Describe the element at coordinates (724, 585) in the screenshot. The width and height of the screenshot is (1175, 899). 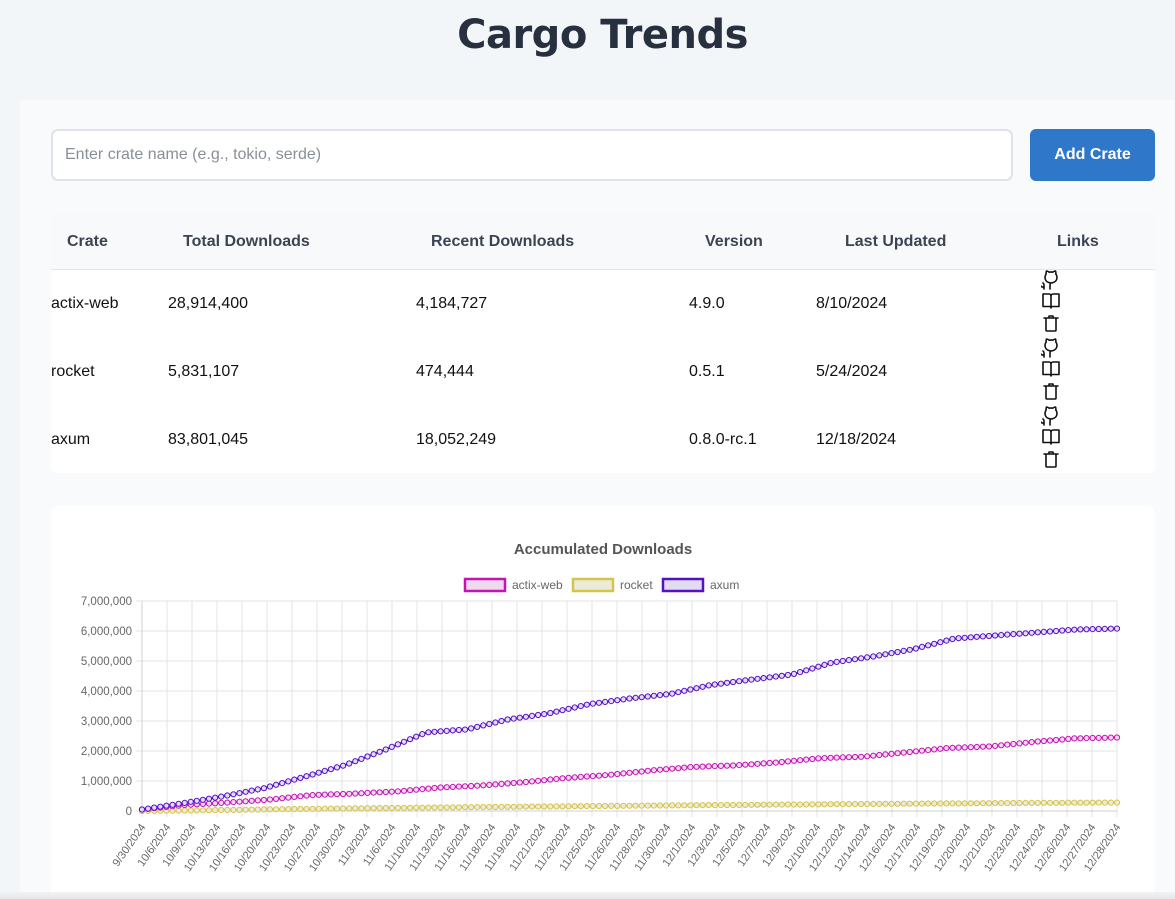
I see `legend-label: axum` at that location.